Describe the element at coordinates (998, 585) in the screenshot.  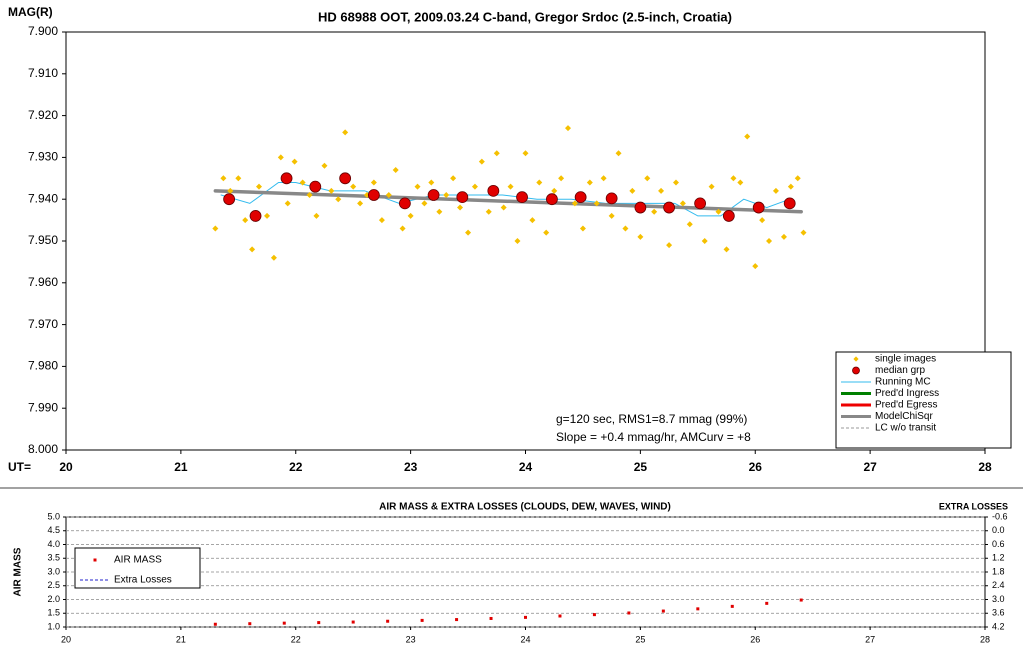
I see `y2-tick-label: 2.4` at that location.